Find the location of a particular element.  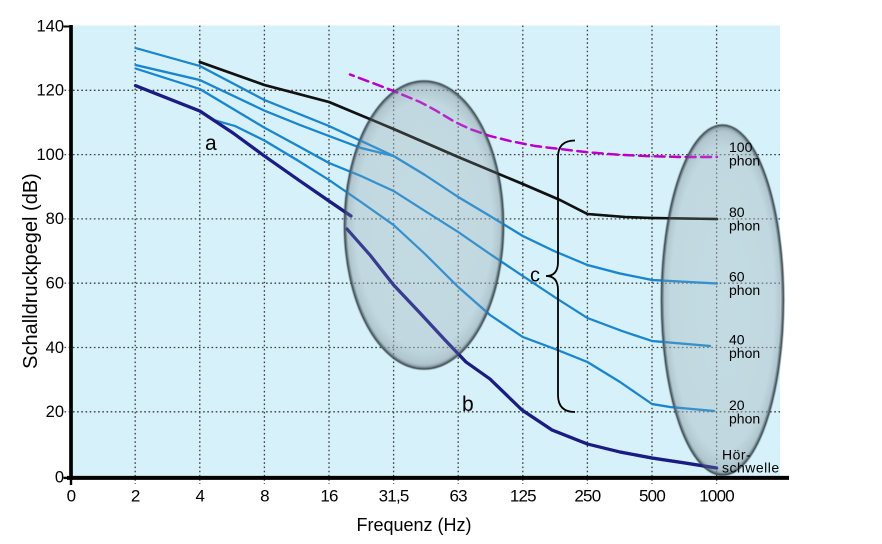

svg-text: 125 is located at coordinates (523, 496).